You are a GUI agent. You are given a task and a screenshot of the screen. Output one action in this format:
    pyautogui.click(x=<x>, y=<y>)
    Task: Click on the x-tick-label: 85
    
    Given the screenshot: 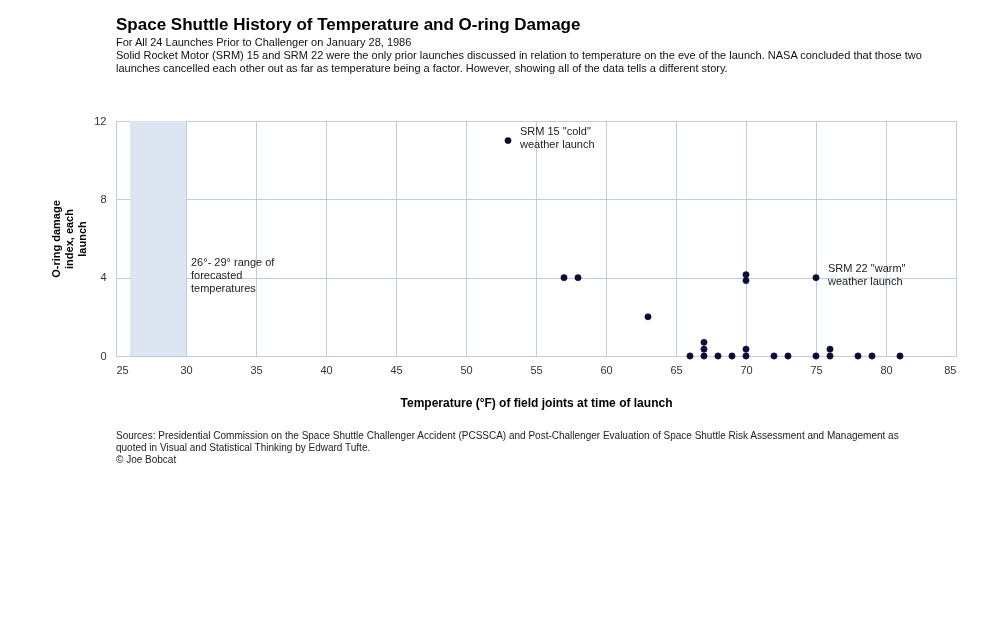 What is the action you would take?
    pyautogui.click(x=950, y=369)
    